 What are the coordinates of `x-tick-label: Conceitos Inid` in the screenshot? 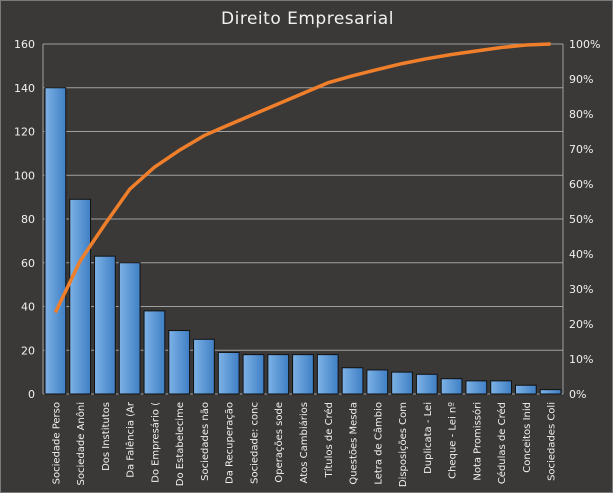 It's located at (527, 437).